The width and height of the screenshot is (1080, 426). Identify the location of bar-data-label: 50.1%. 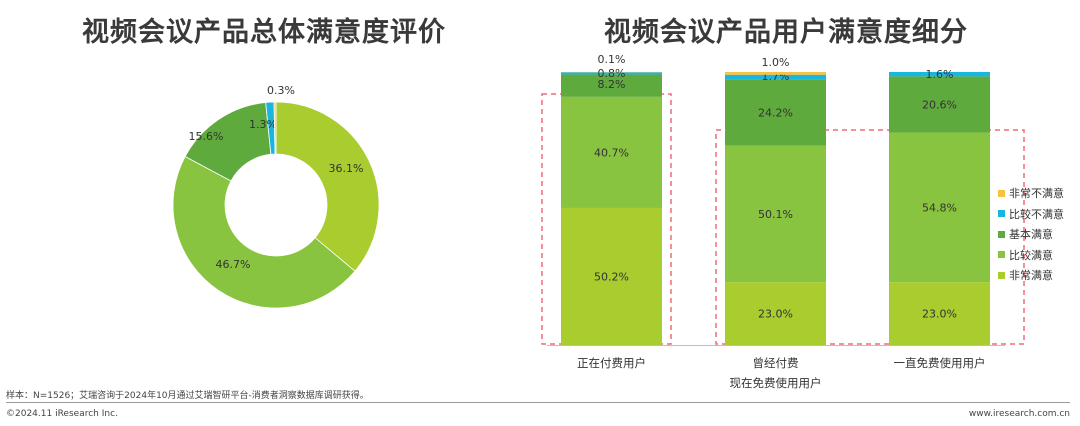
(775, 214).